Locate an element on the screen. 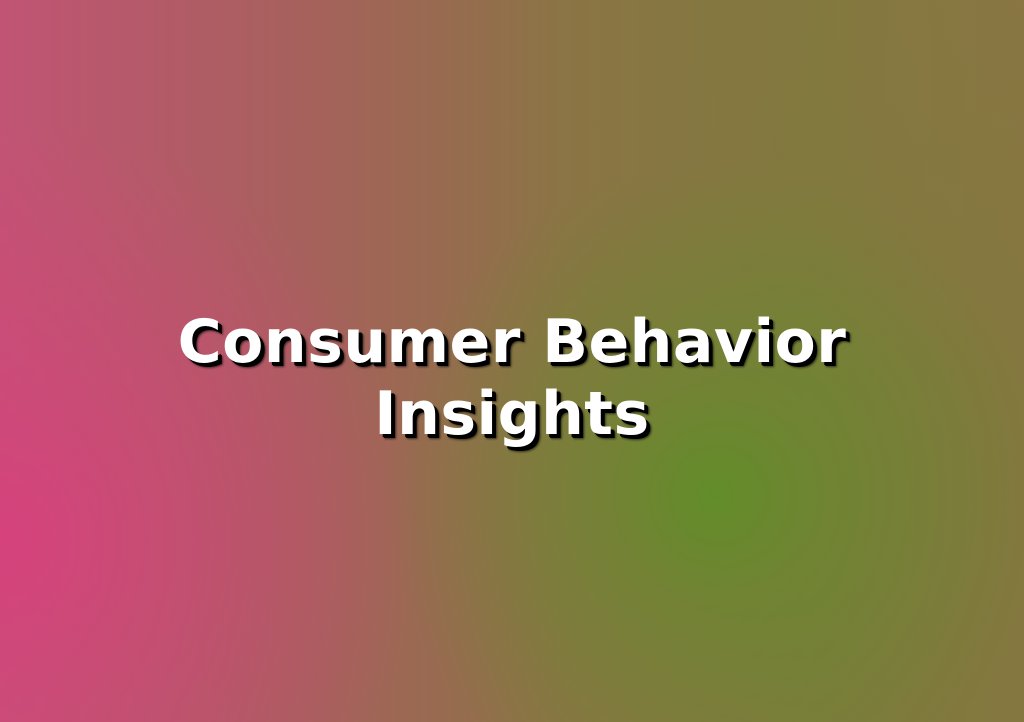 The height and width of the screenshot is (722, 1024). slide-title-line-2: Insights is located at coordinates (512, 414).